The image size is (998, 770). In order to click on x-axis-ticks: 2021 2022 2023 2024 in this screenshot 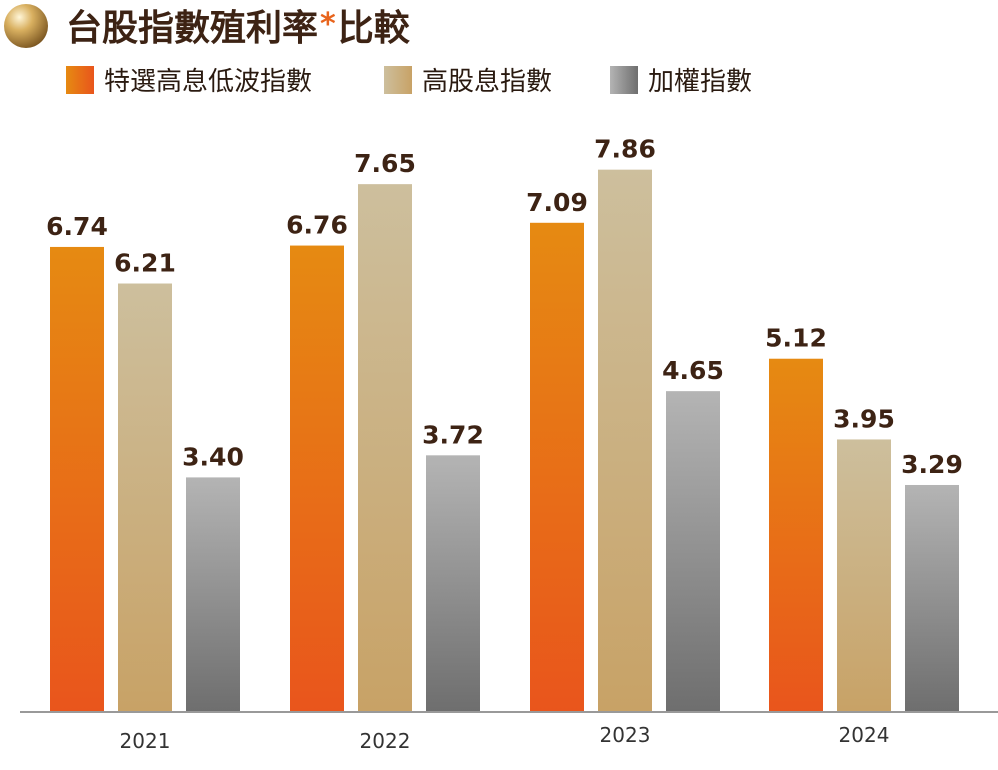, I will do `click(505, 738)`.